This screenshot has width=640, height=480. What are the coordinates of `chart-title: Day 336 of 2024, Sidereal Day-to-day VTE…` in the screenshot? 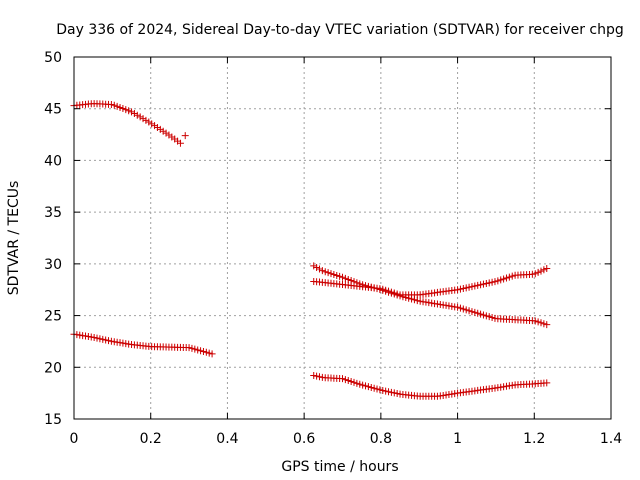 It's located at (340, 30).